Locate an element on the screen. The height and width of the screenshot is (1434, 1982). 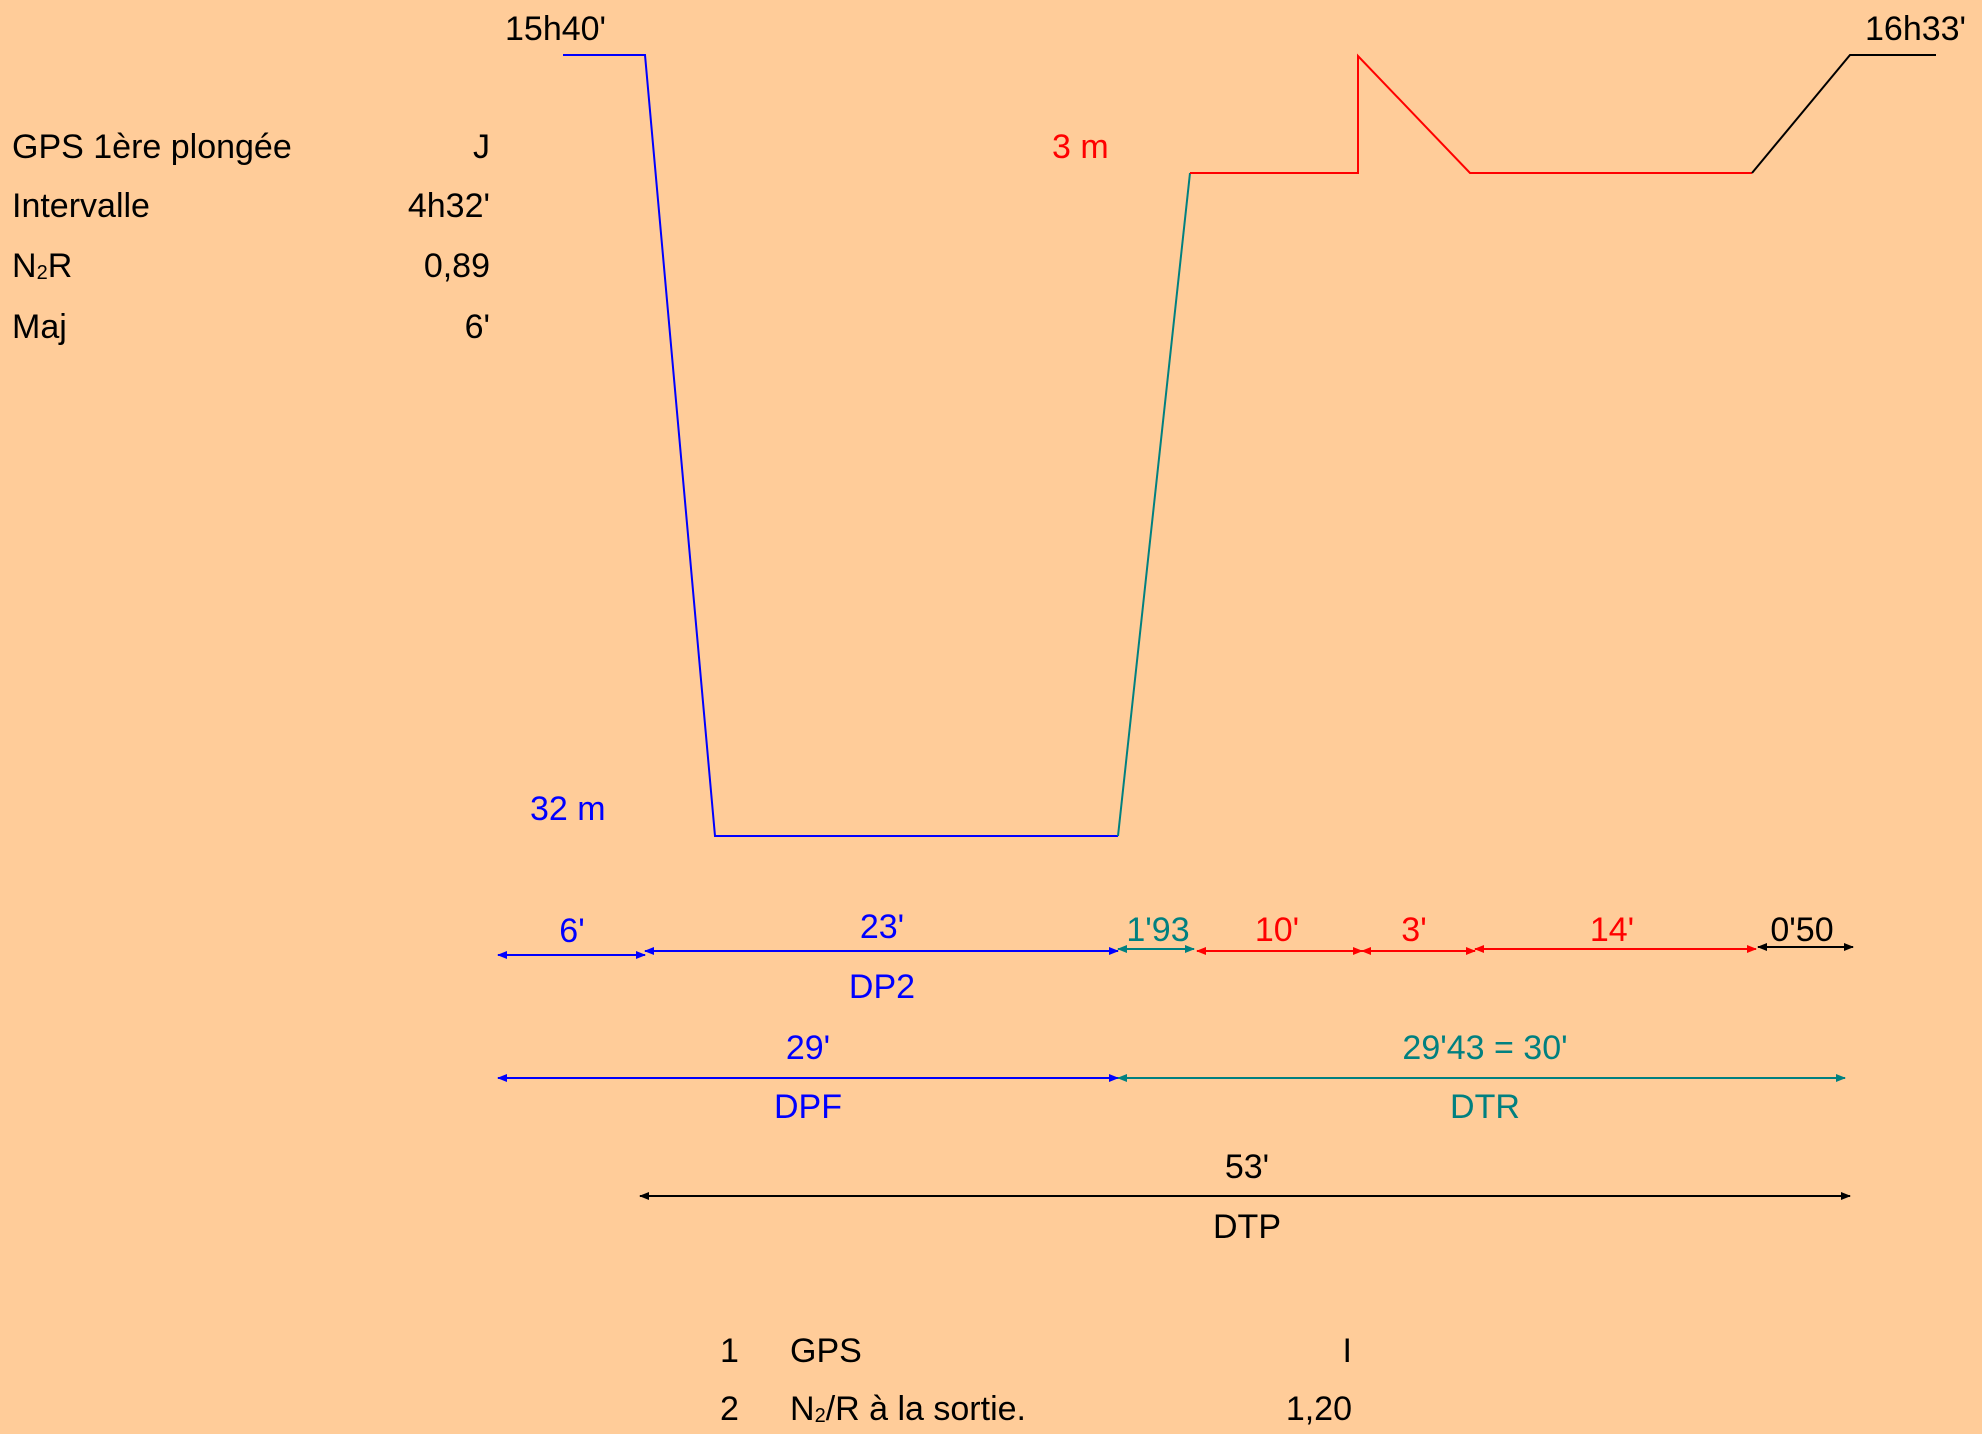
label-ascent: 1'93 is located at coordinates (1157, 930).